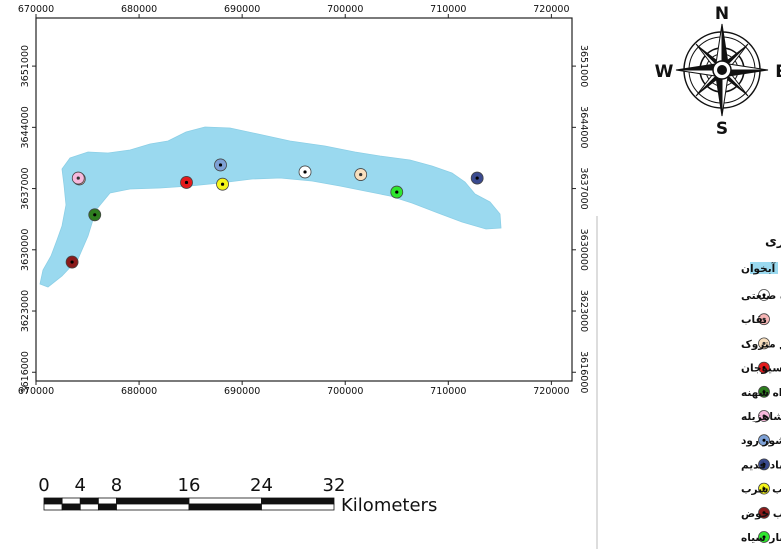 Image resolution: width=781 pixels, height=549 pixels. Describe the element at coordinates (95, 215) in the screenshot. I see `station-marker-rah_shahneh` at that location.